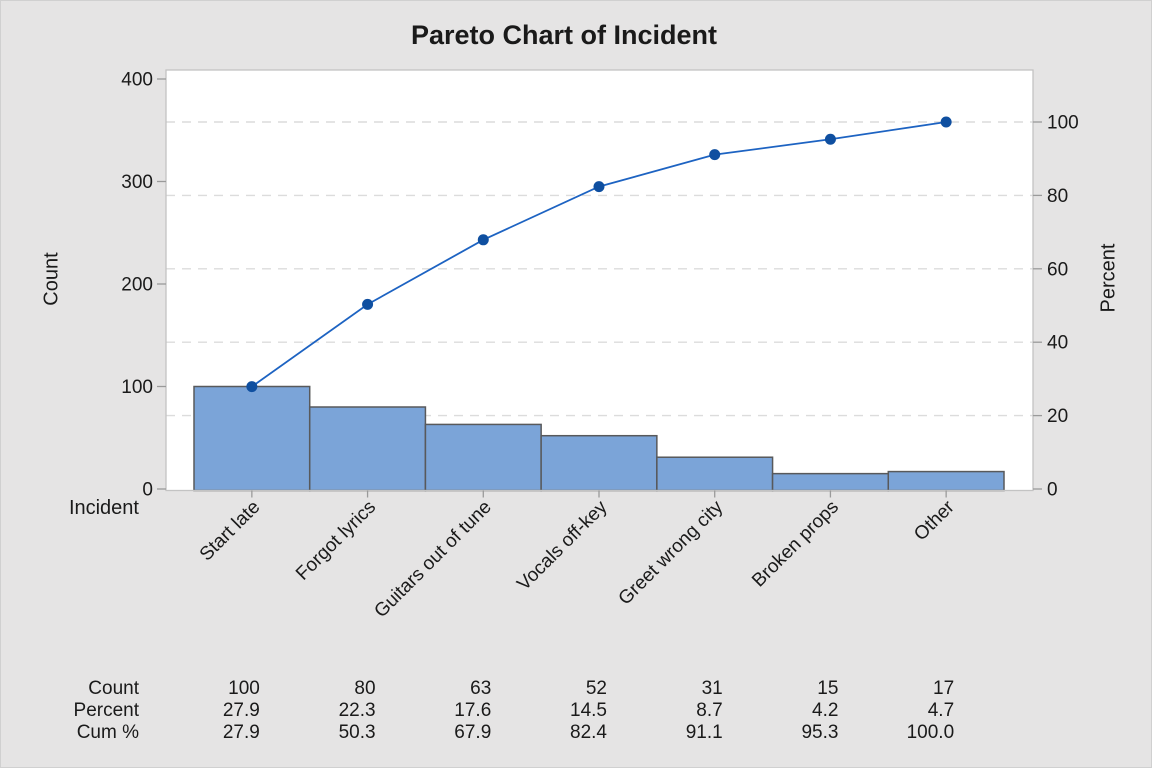 The width and height of the screenshot is (1152, 768). What do you see at coordinates (357, 732) in the screenshot?
I see `table-cell: 50.3` at bounding box center [357, 732].